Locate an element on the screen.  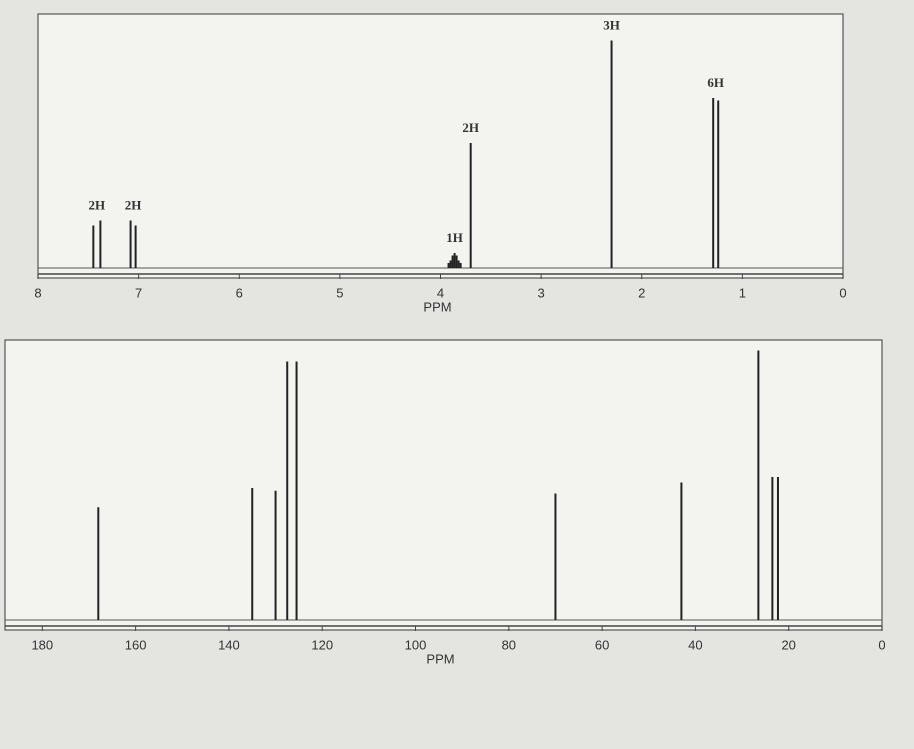
x-tick-label: 5 is located at coordinates (339, 292).